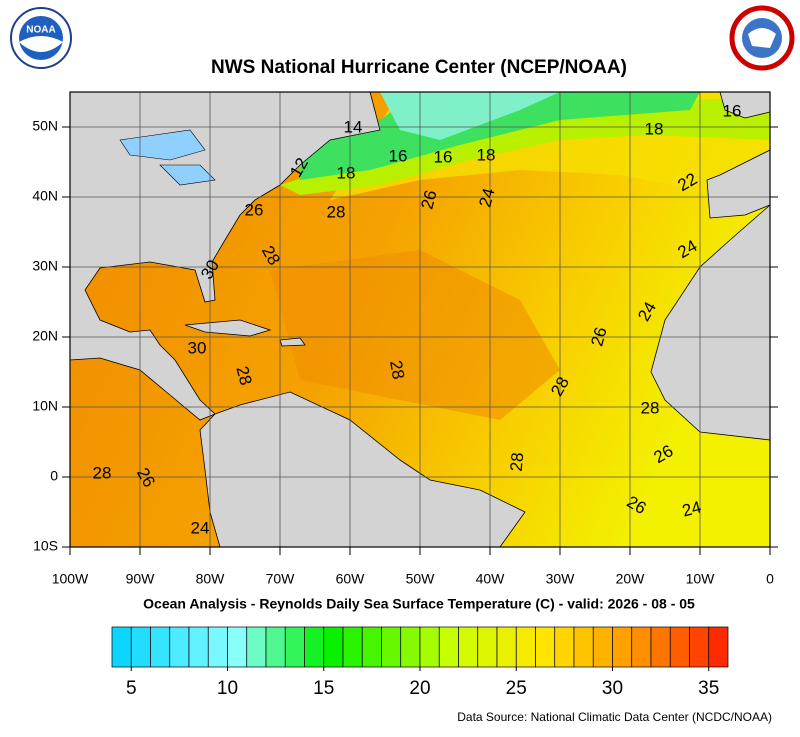 This screenshot has height=737, width=800. What do you see at coordinates (323, 688) in the screenshot?
I see `colorbar-tick-label: 15` at bounding box center [323, 688].